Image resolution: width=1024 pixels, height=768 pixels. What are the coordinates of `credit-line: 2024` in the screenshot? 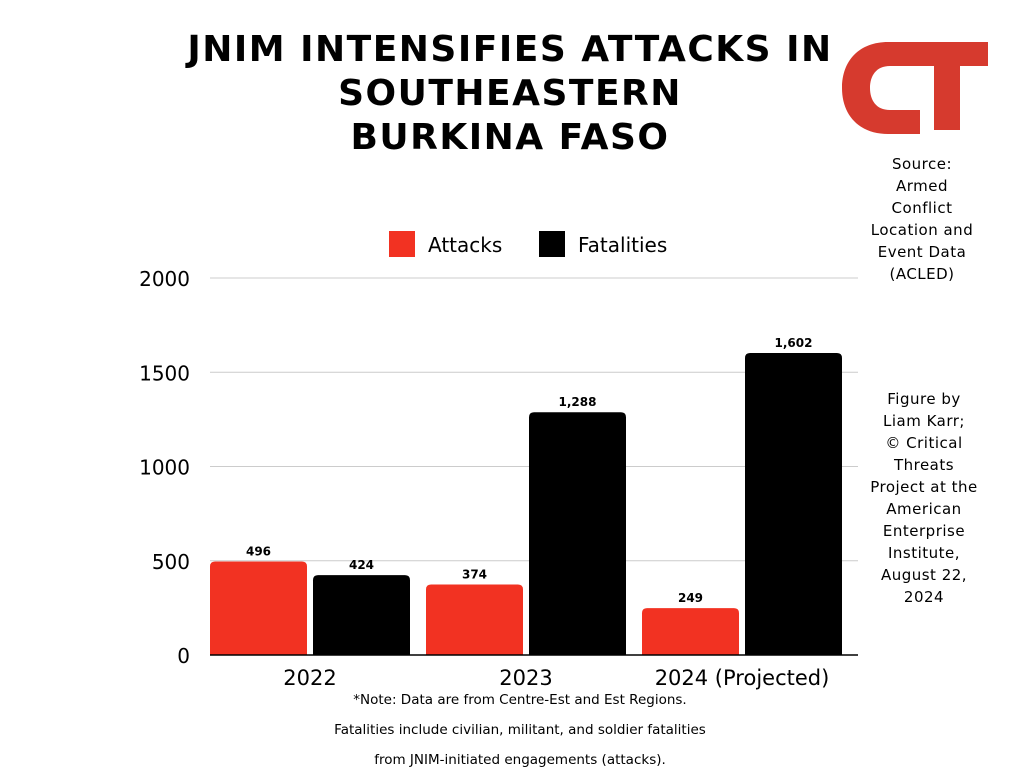 It's located at (924, 597).